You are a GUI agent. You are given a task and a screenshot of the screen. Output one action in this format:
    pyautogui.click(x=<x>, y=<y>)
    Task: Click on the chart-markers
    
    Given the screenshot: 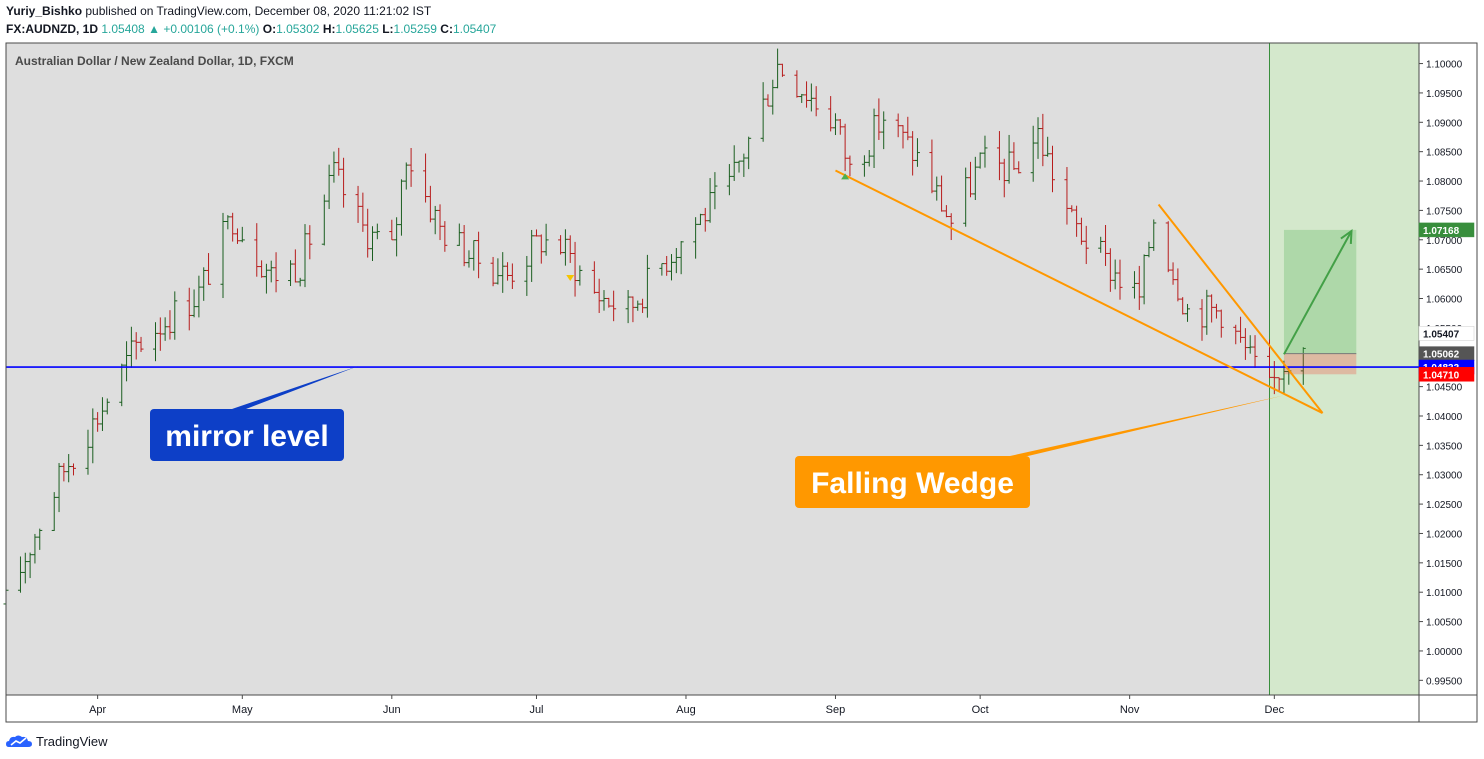 What is the action you would take?
    pyautogui.click(x=708, y=227)
    